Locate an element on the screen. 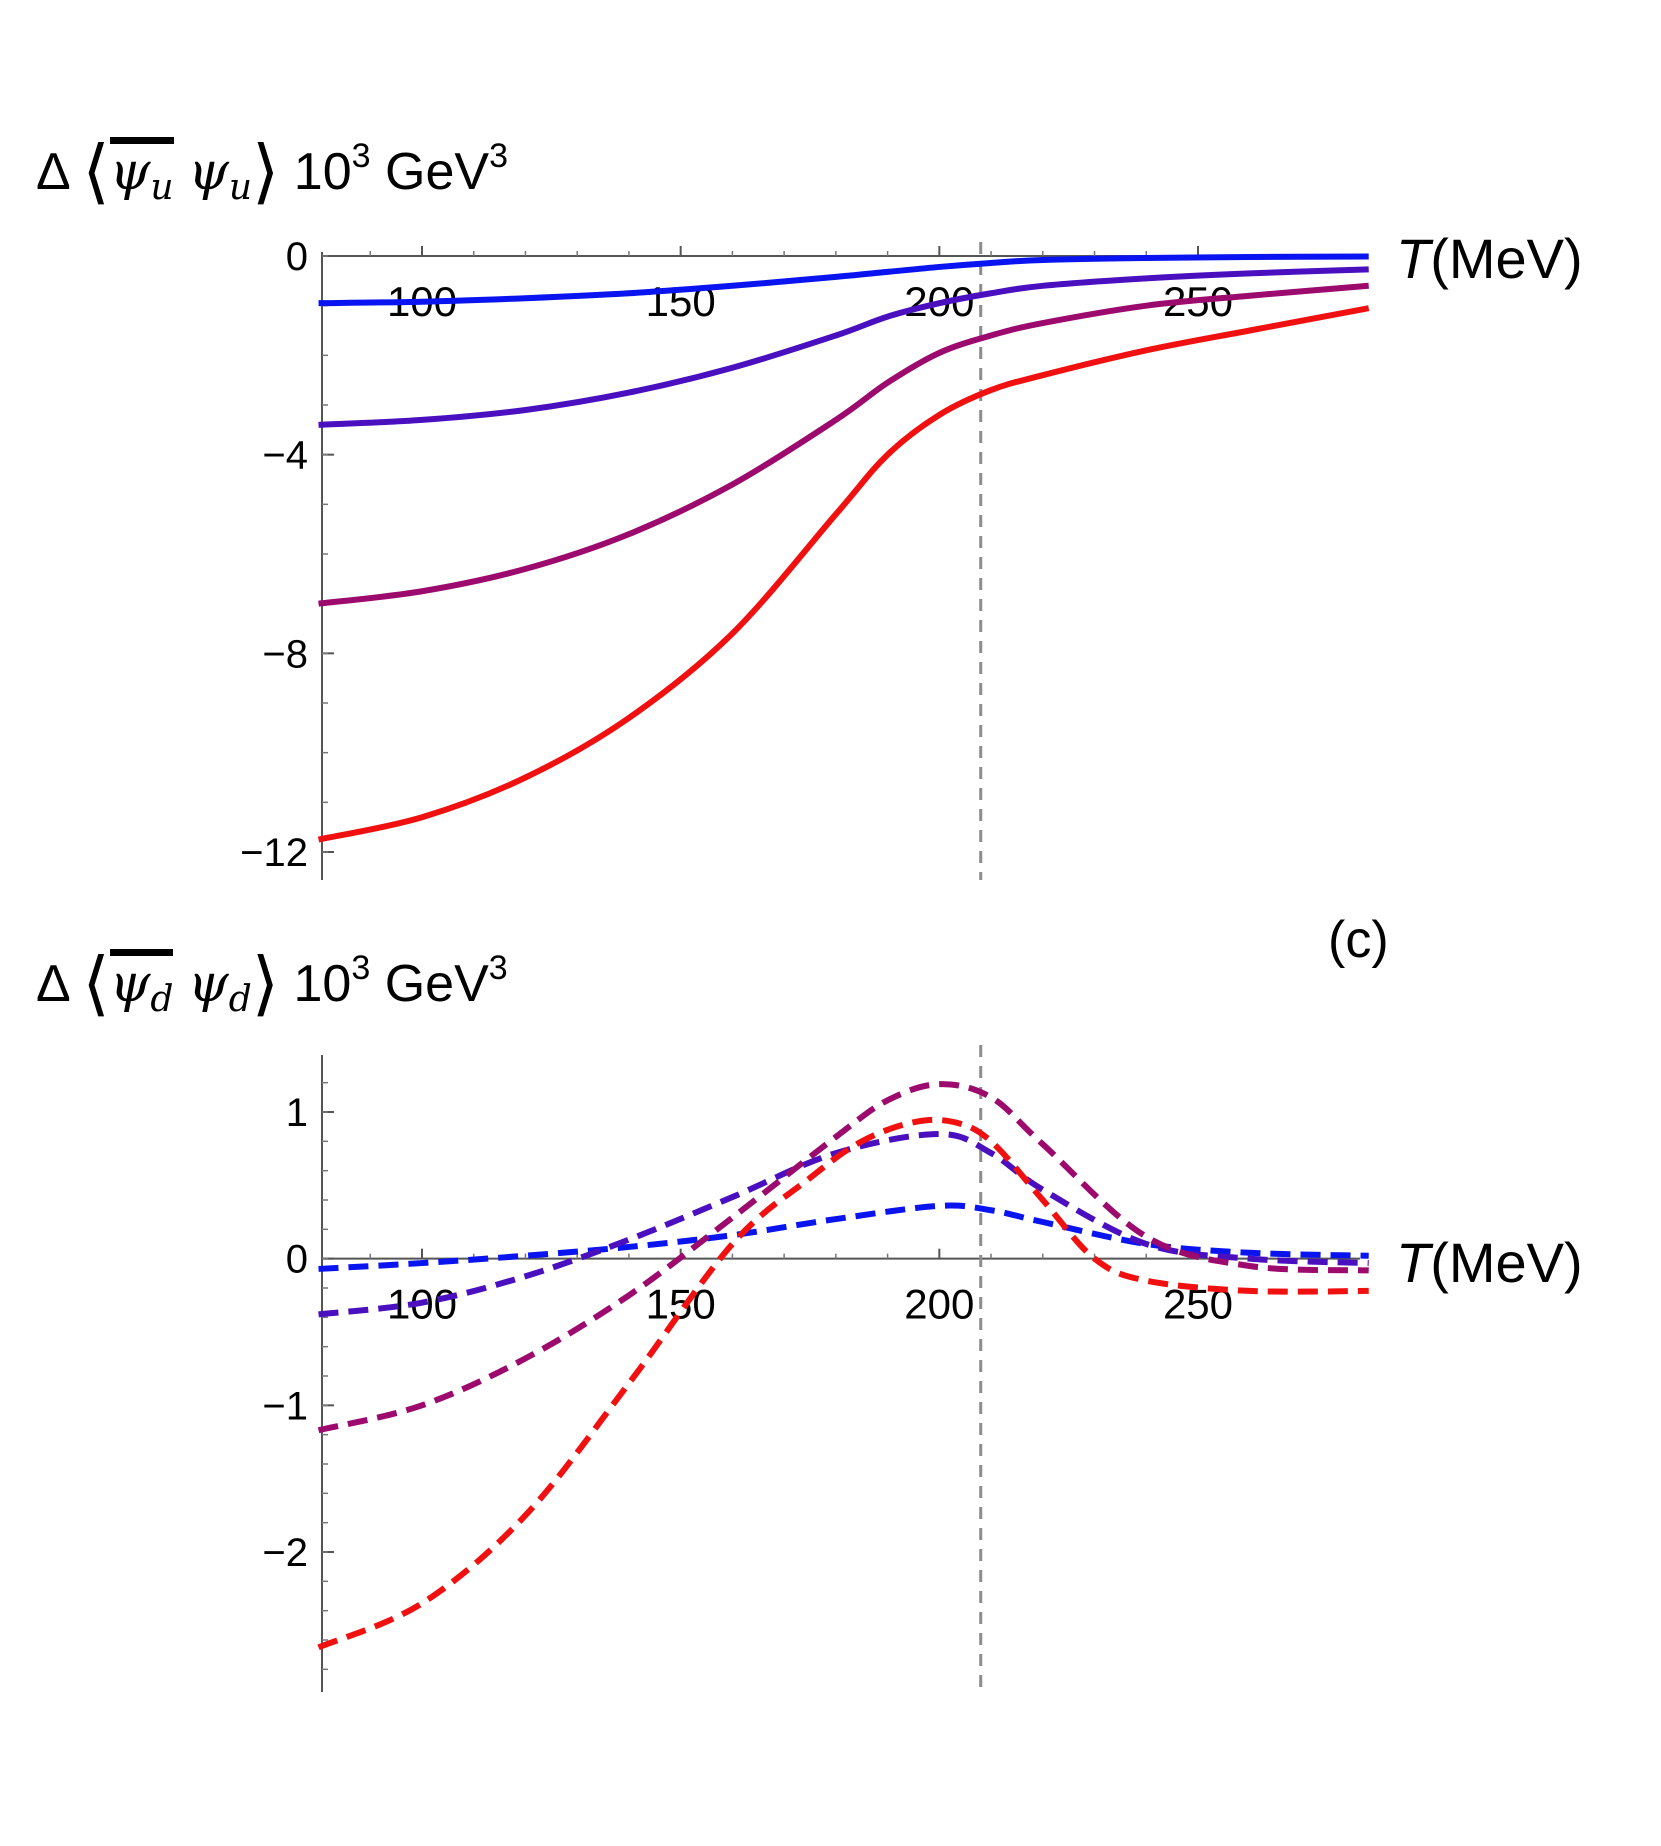  top-ylabel-unit: GeV is located at coordinates (437, 172).